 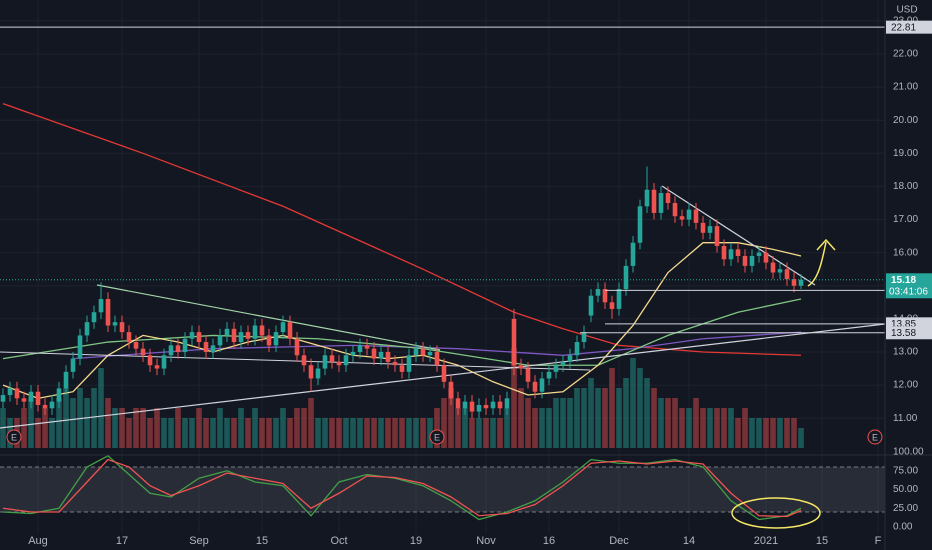 What do you see at coordinates (905, 186) in the screenshot?
I see `y-tick-label: 18.00` at bounding box center [905, 186].